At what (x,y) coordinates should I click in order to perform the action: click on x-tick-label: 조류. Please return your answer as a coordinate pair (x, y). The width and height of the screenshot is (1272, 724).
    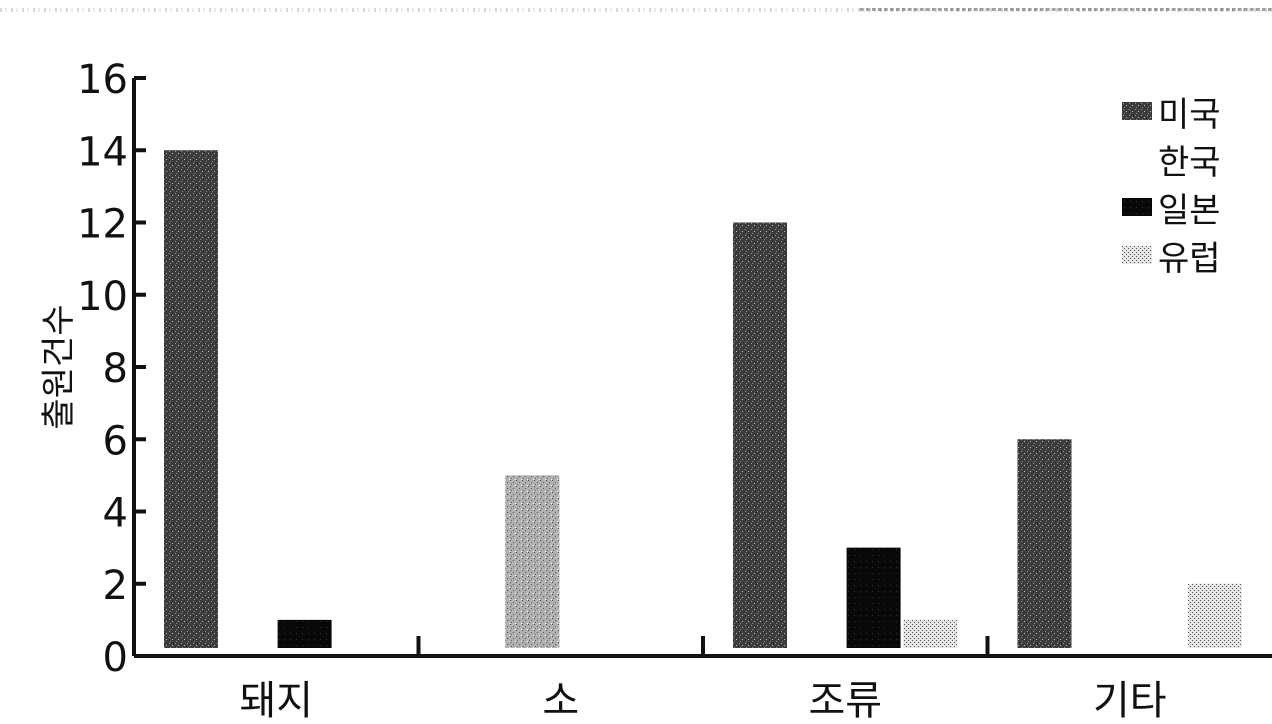
    Looking at the image, I should click on (845, 699).